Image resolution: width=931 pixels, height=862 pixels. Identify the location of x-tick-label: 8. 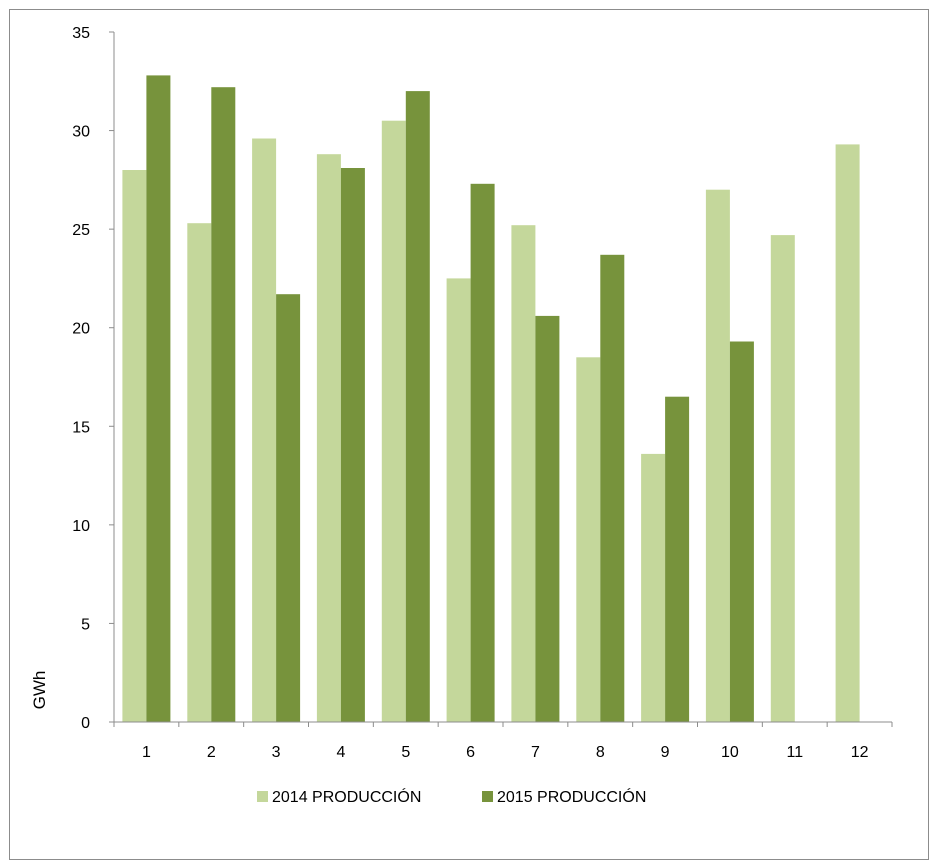
(600, 752).